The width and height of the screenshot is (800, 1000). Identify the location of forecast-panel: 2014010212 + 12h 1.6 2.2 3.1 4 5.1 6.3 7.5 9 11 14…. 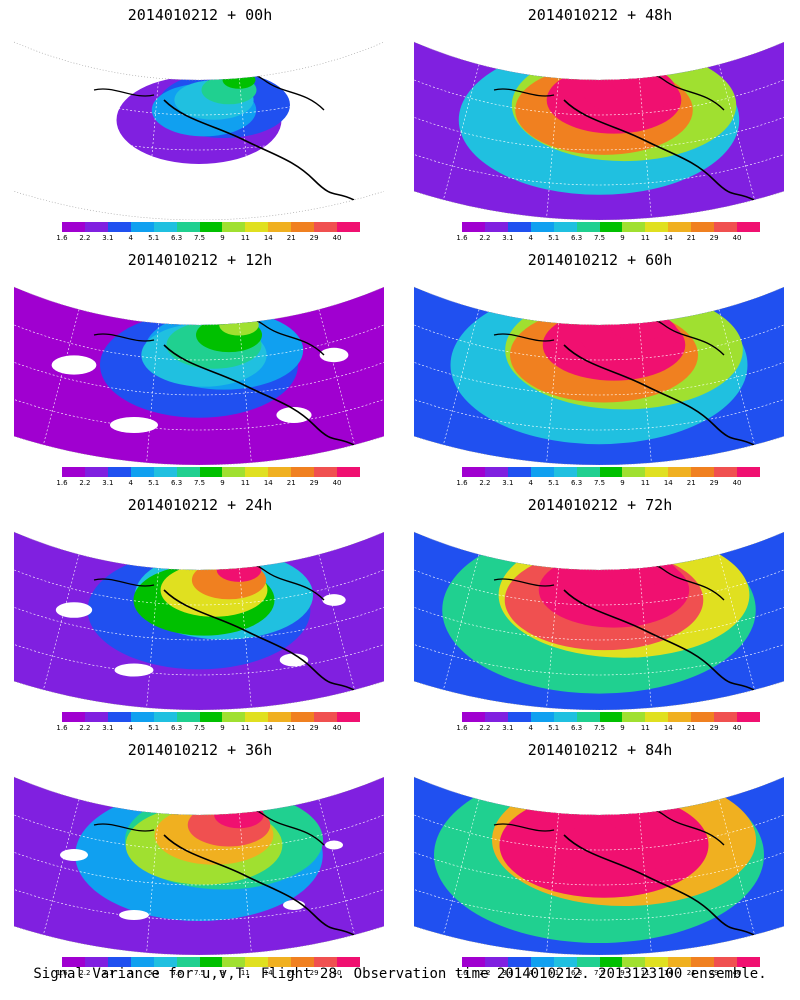
(200, 367).